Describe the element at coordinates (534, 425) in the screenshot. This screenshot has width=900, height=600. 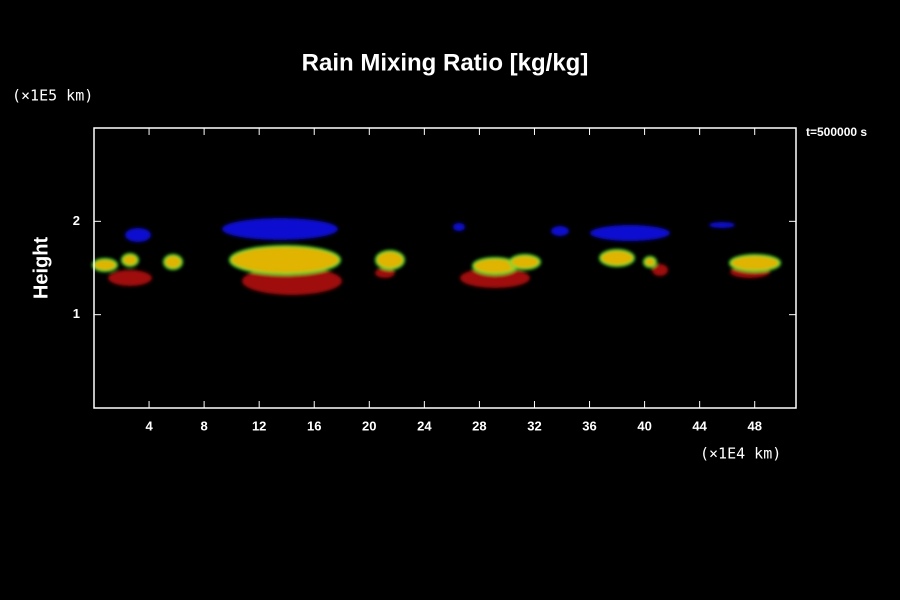
I see `x-tick-label: 32` at that location.